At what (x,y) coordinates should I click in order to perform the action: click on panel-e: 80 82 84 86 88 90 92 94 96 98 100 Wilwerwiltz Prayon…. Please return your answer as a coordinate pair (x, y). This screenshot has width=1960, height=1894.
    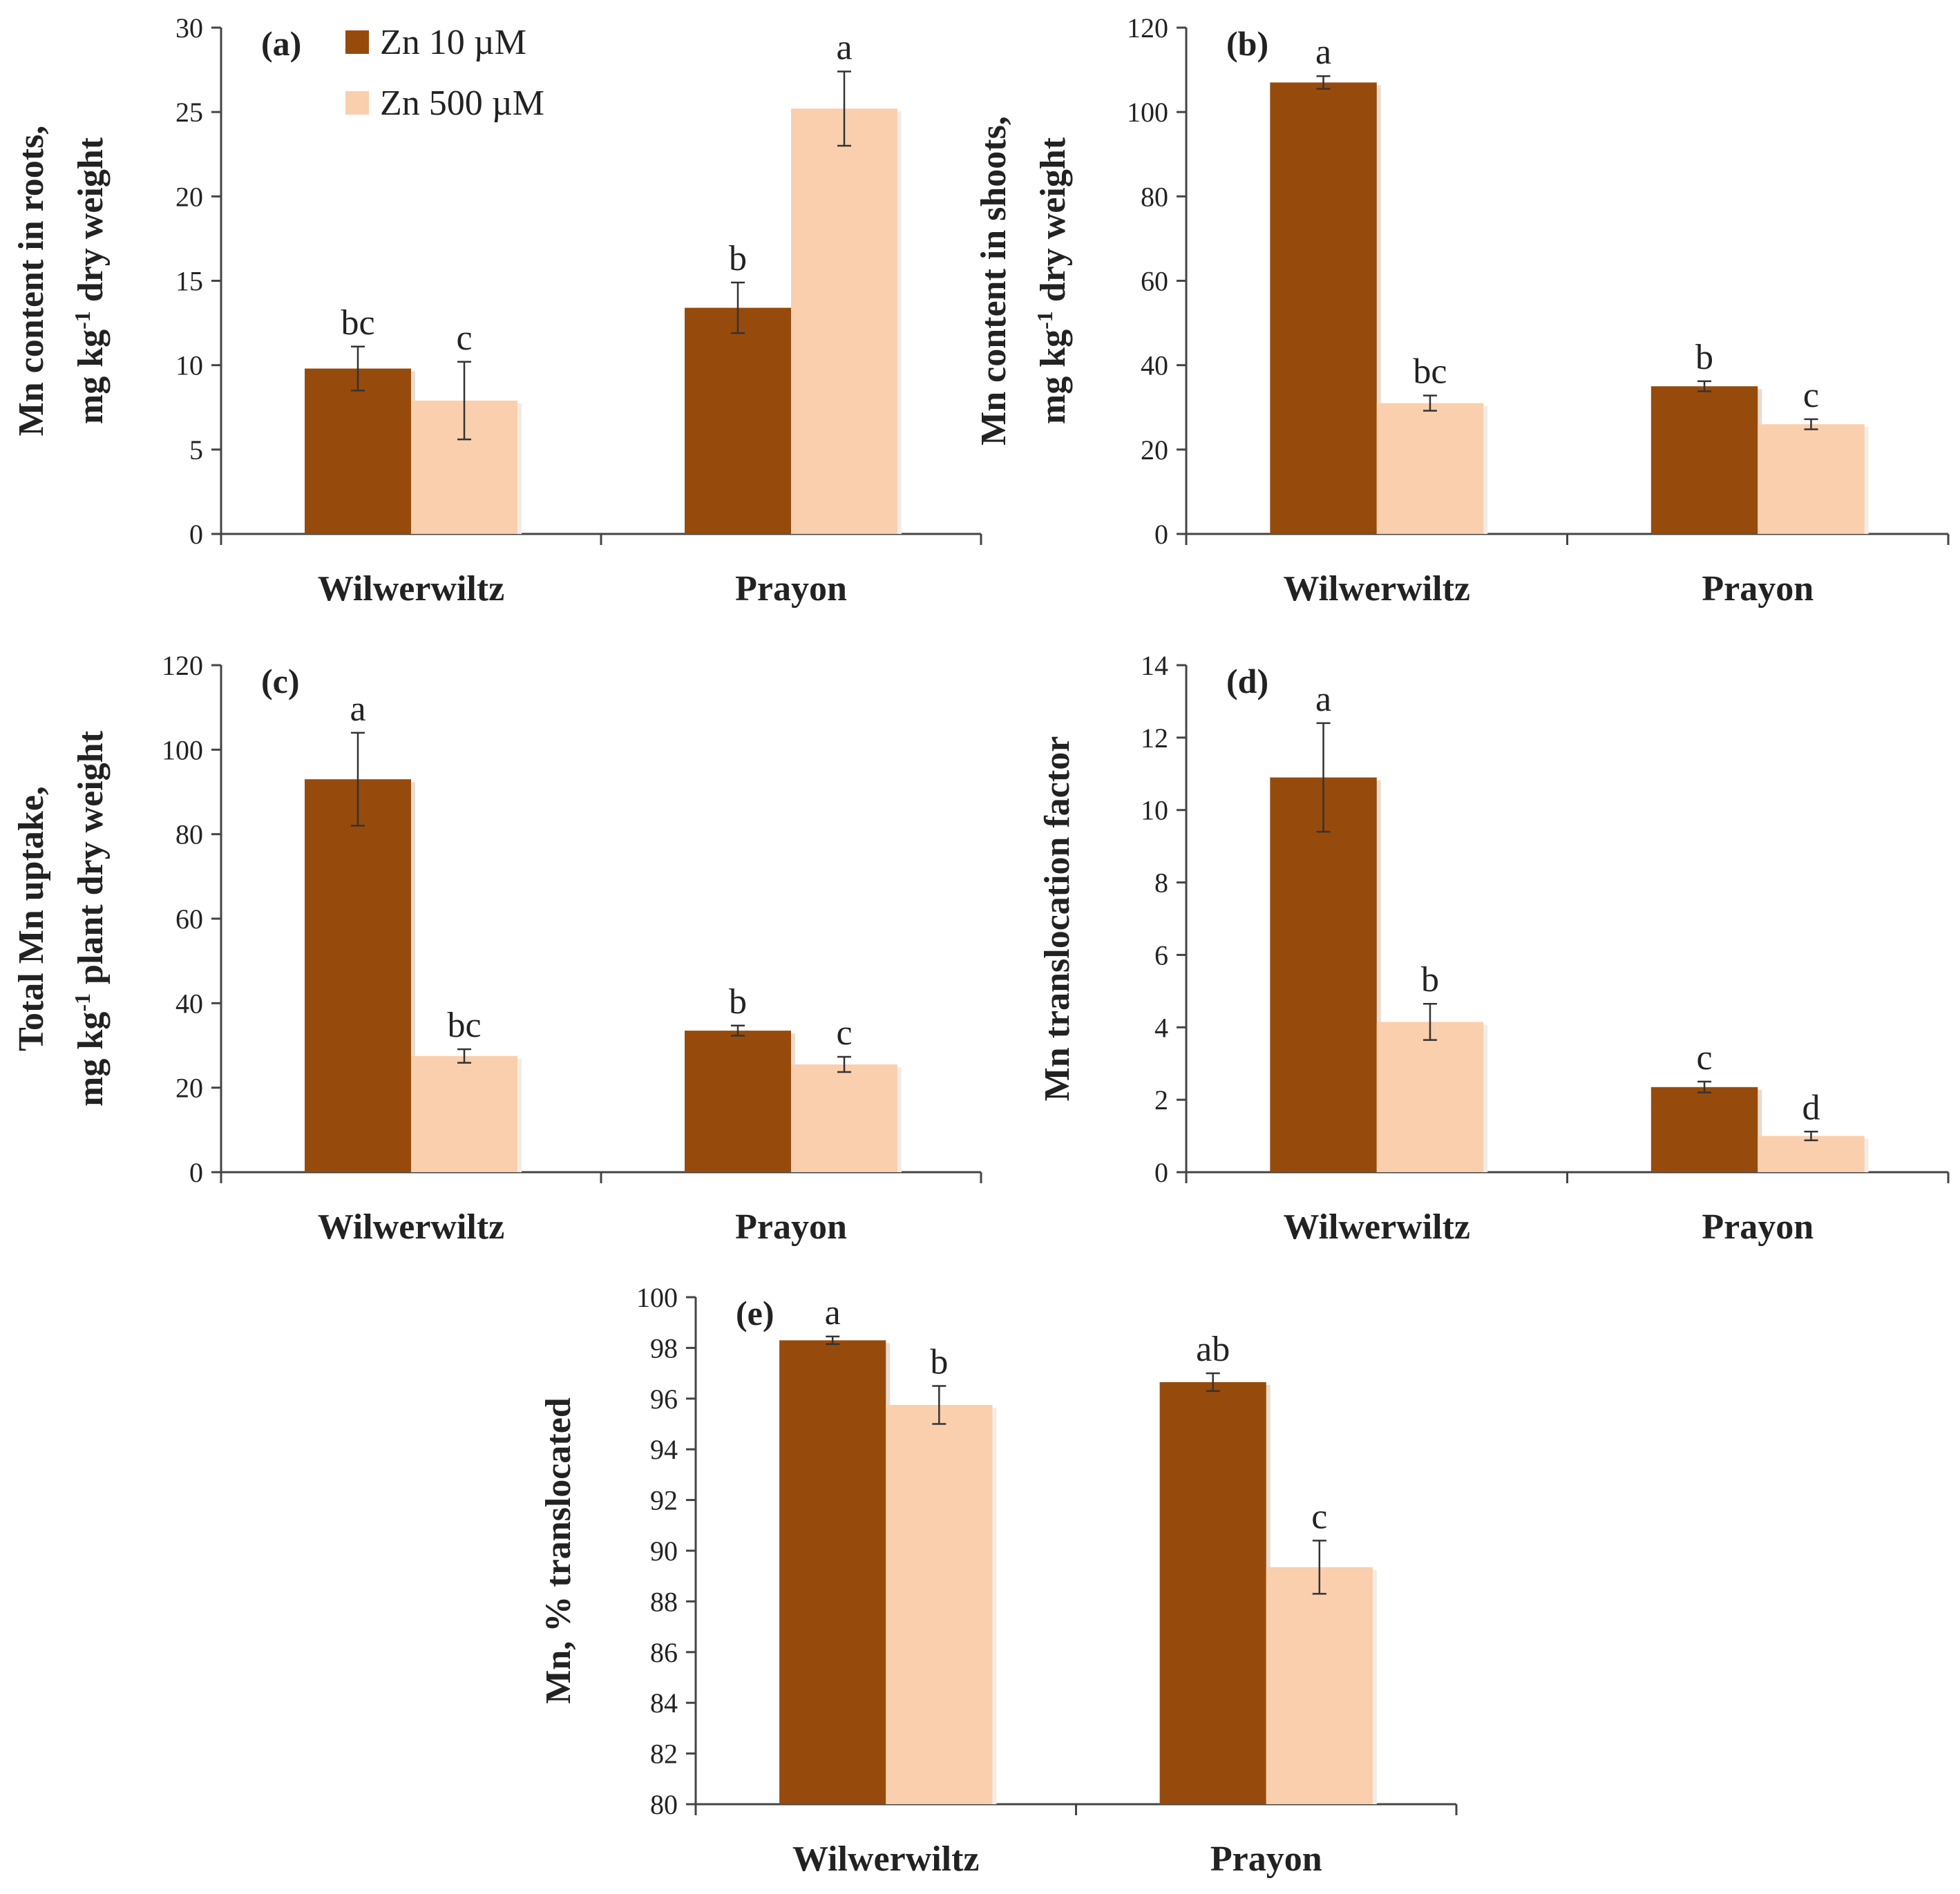
    Looking at the image, I should click on (998, 1581).